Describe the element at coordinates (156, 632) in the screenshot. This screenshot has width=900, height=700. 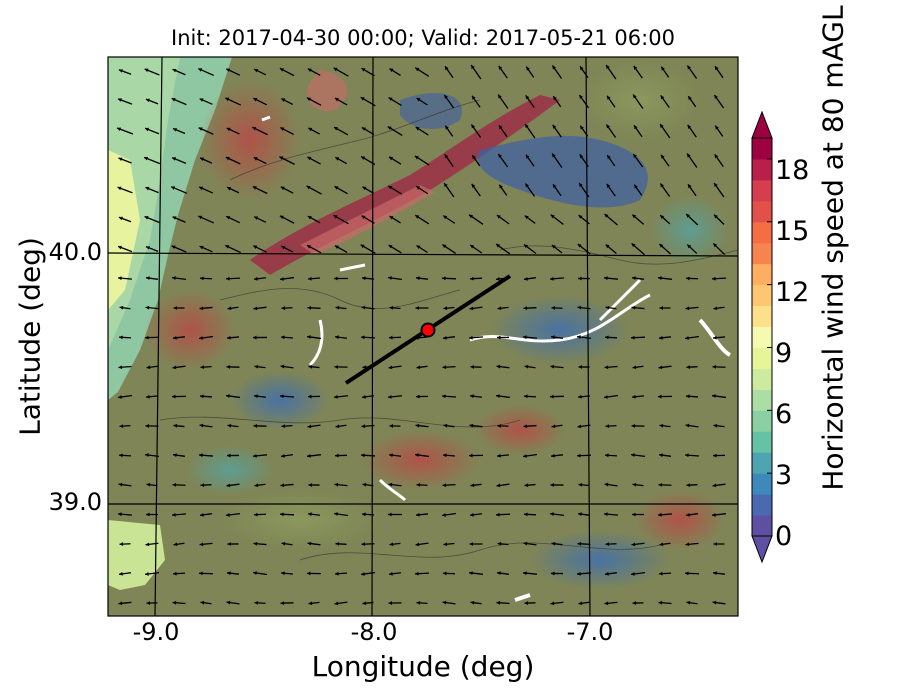
I see `x-tick-label: -9.0` at that location.